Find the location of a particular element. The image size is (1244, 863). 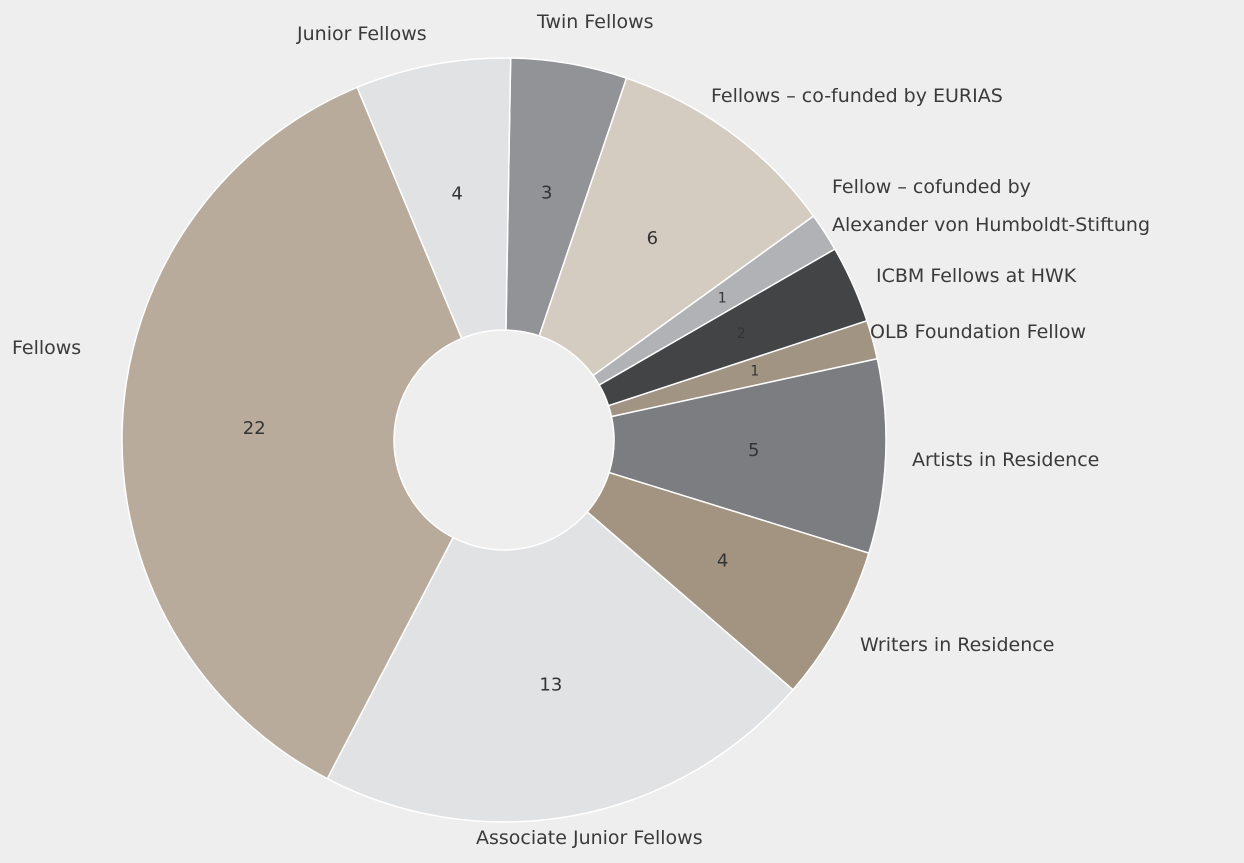

slice-label: Writers in Residence is located at coordinates (957, 645).